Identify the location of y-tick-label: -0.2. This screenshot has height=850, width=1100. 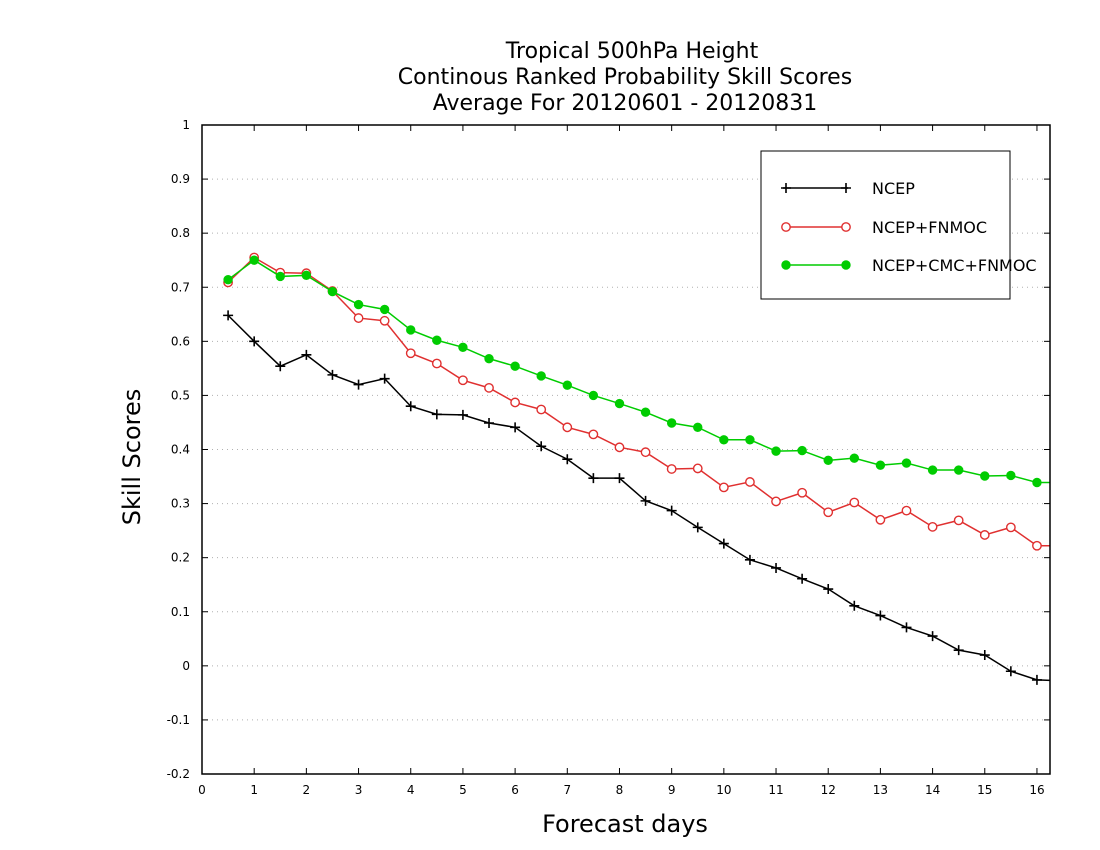
(178, 774).